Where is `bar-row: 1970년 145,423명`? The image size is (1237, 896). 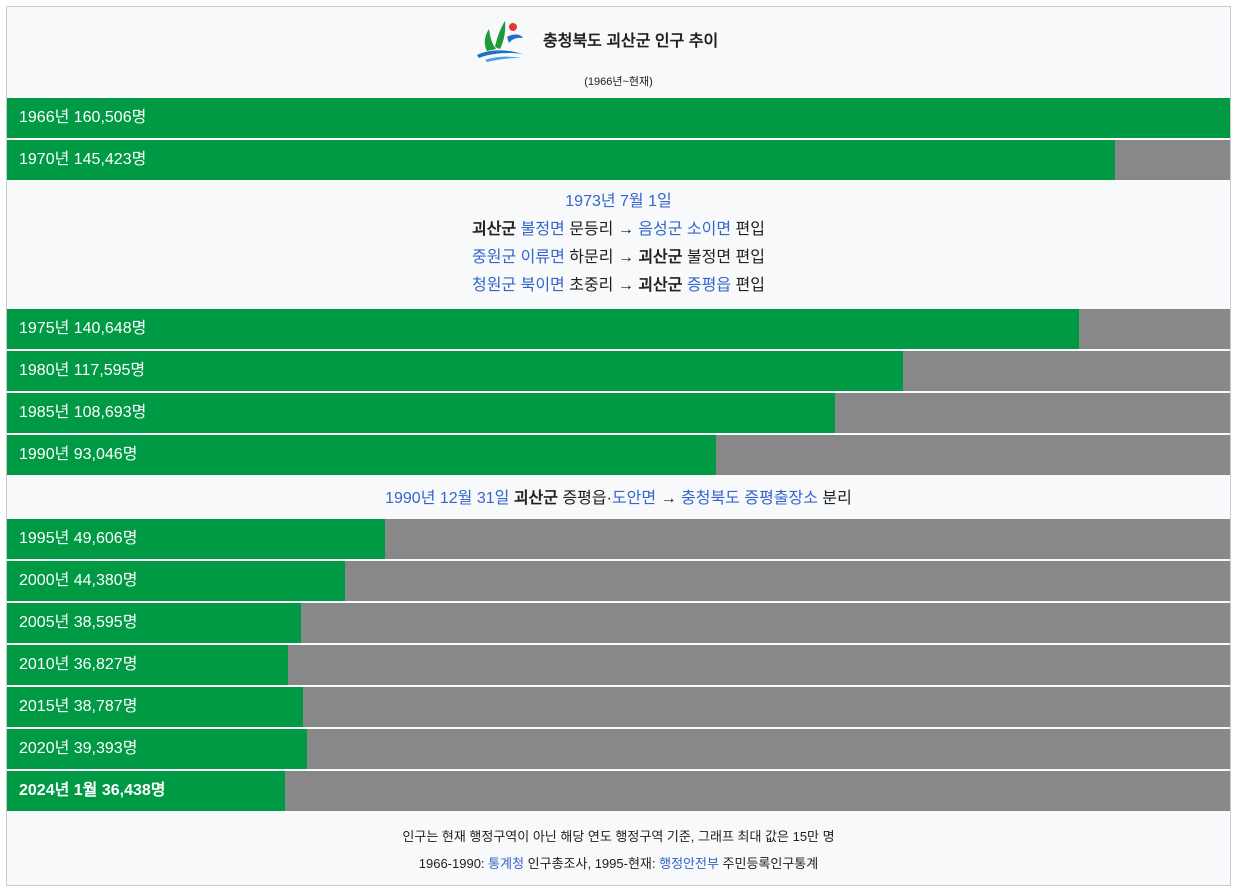 bar-row: 1970년 145,423명 is located at coordinates (618, 160).